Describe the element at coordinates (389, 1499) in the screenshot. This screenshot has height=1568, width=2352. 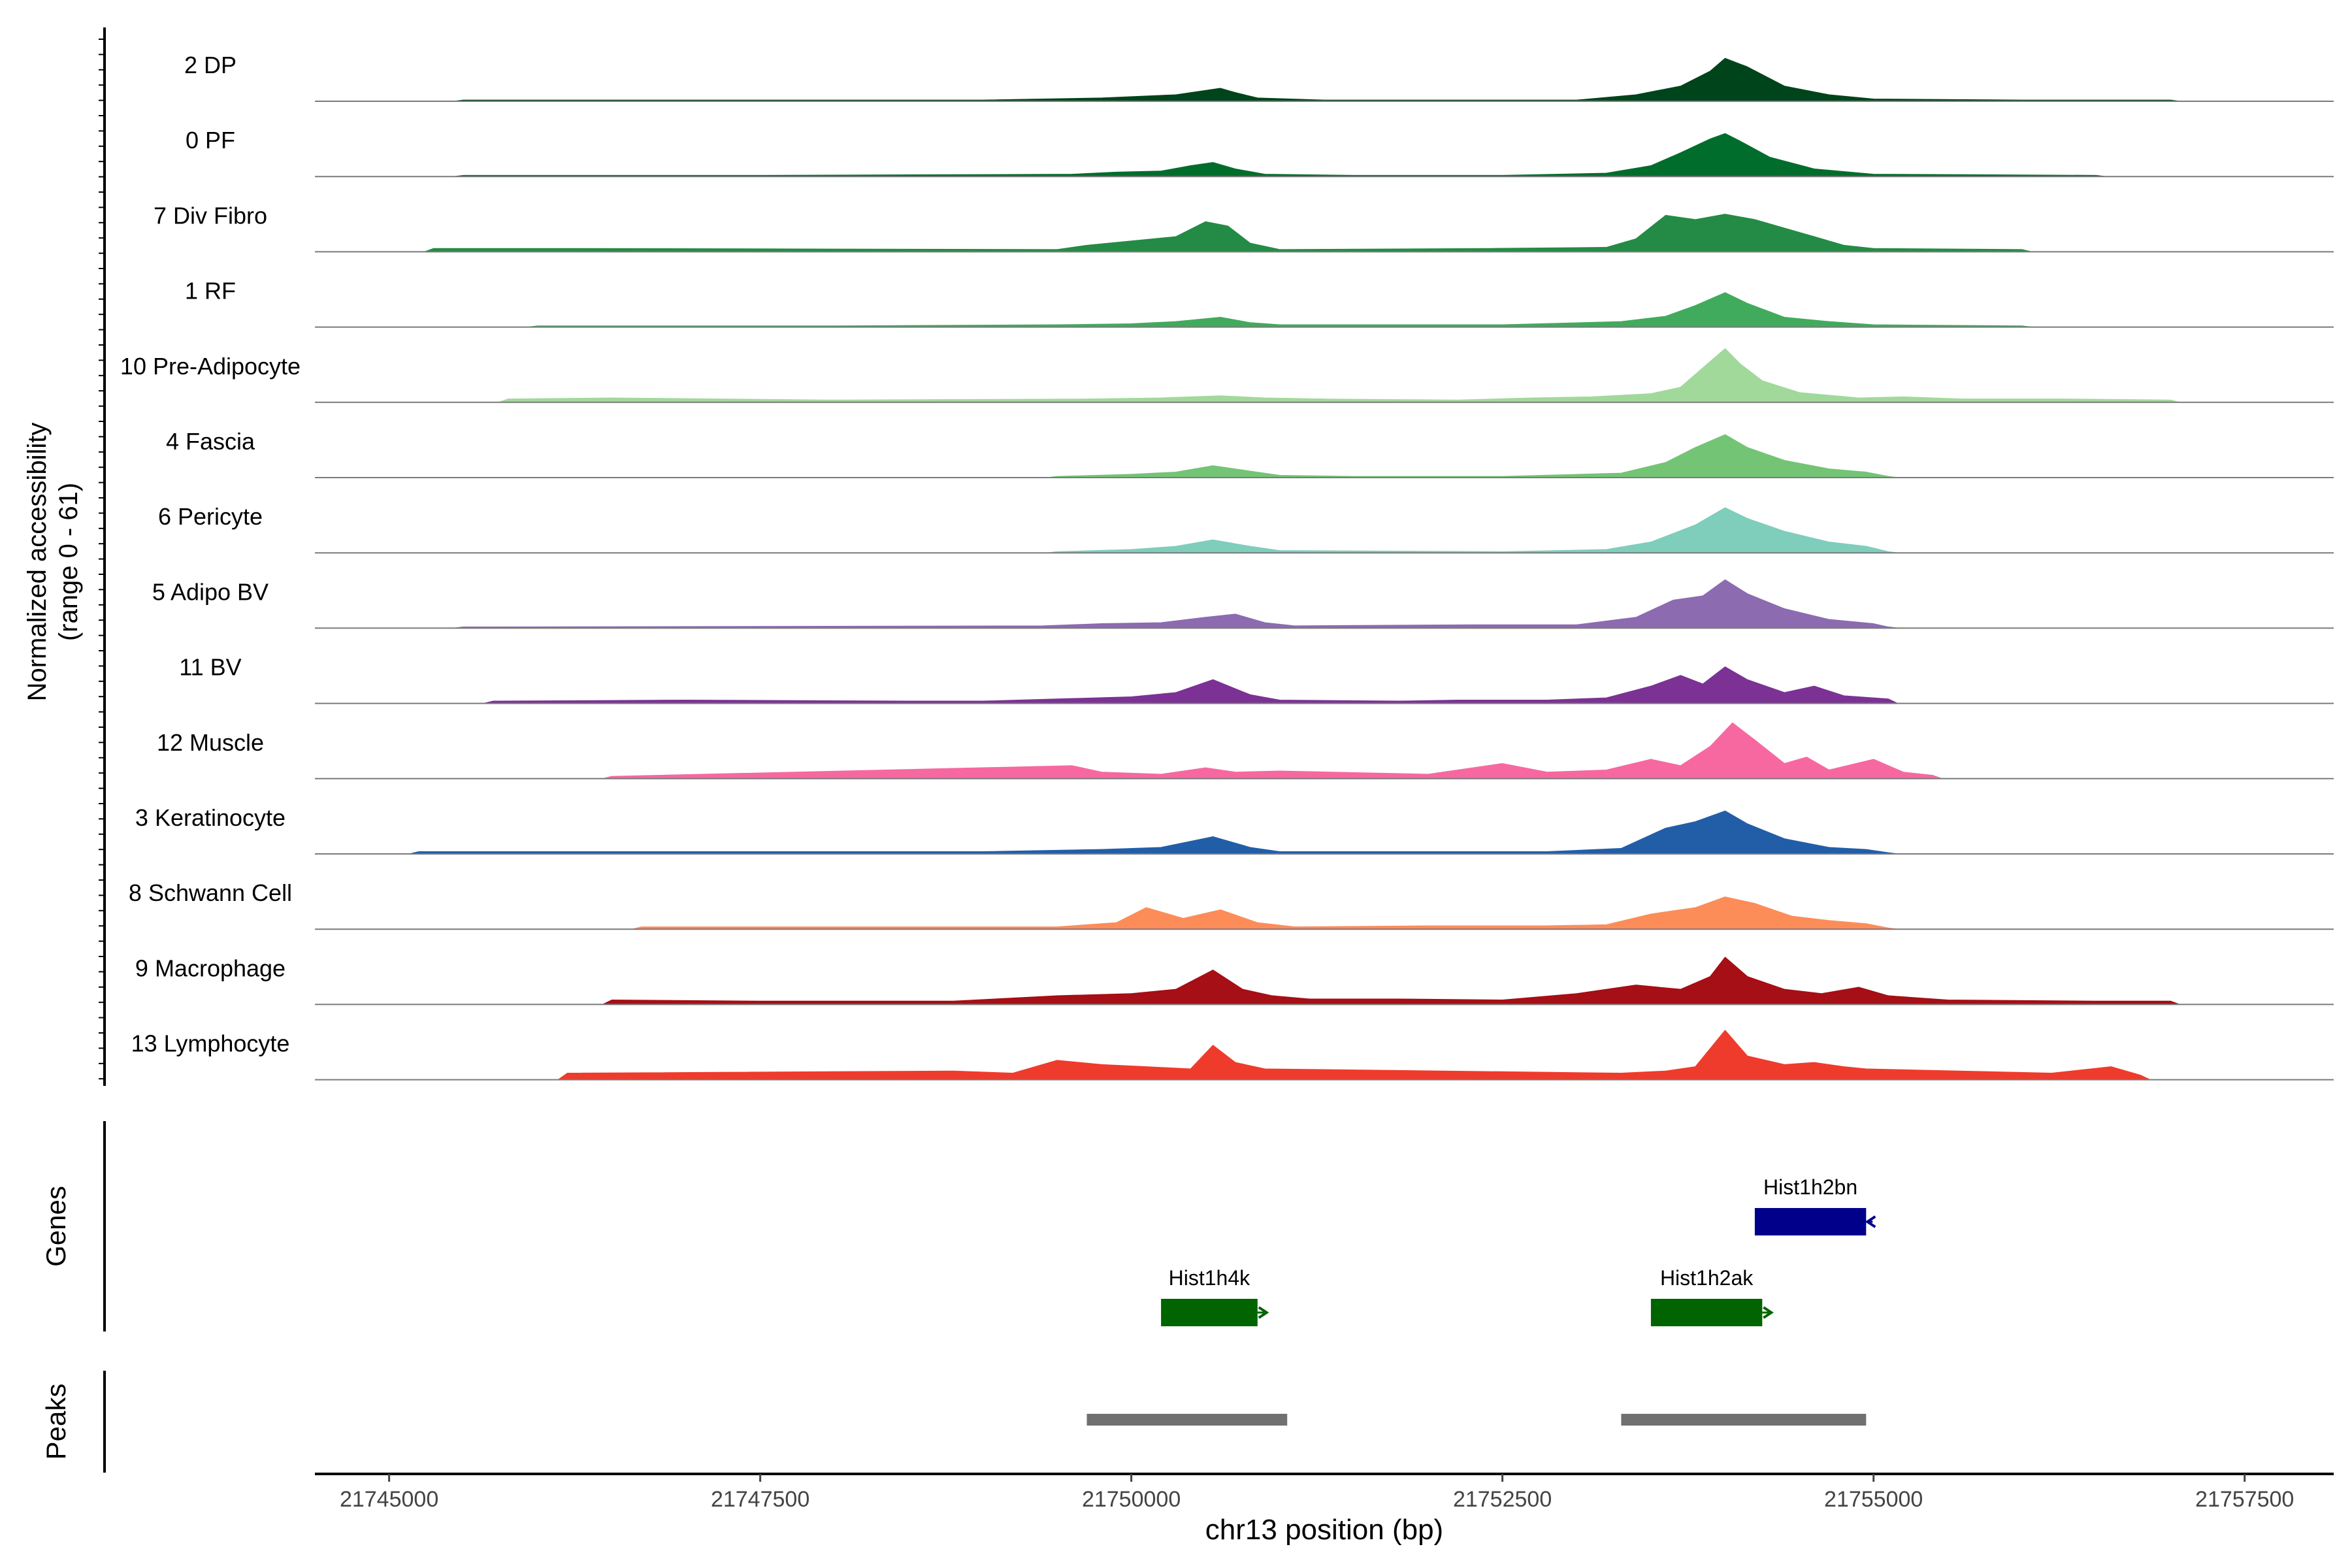
I see `x-tick-label: 21745000` at that location.